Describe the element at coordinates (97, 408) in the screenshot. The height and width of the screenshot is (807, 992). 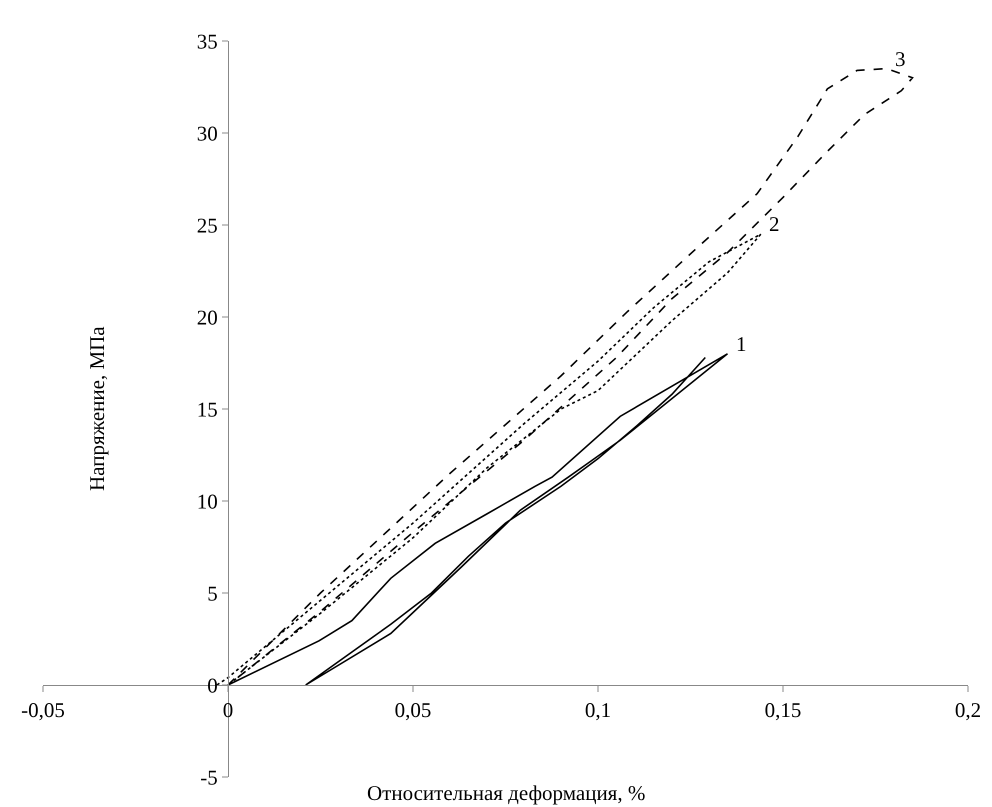
I see `y-axis-title: Напряжение, МПа` at that location.